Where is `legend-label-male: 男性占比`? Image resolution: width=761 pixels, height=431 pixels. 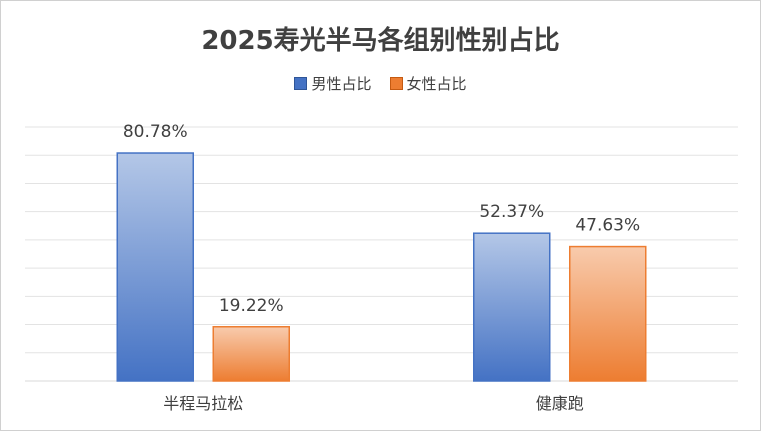
legend-label-male: 男性占比 is located at coordinates (341, 84).